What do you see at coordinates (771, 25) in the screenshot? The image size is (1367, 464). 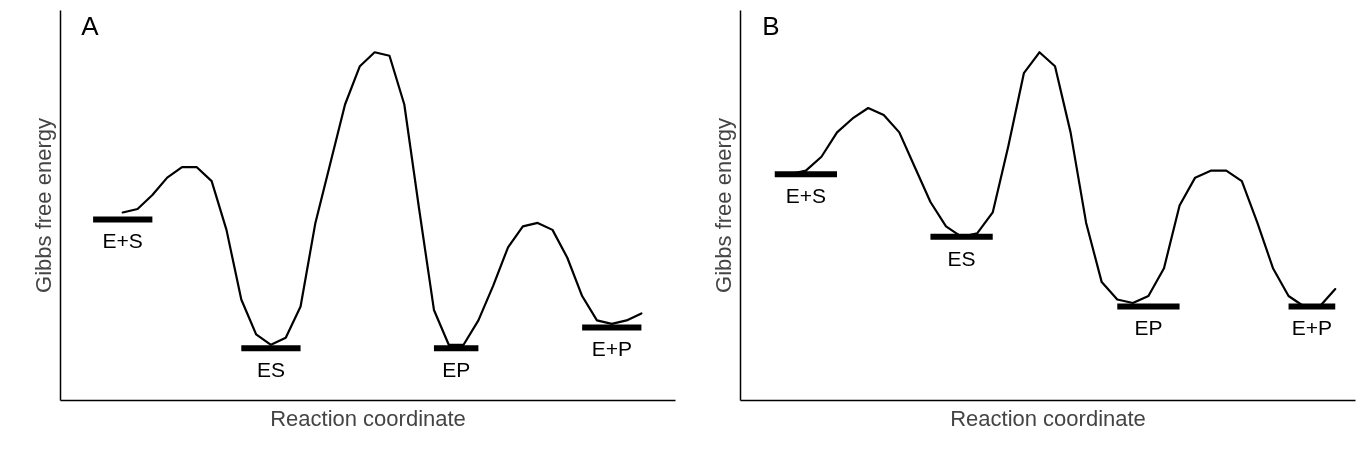 I see `chart-title: B` at bounding box center [771, 25].